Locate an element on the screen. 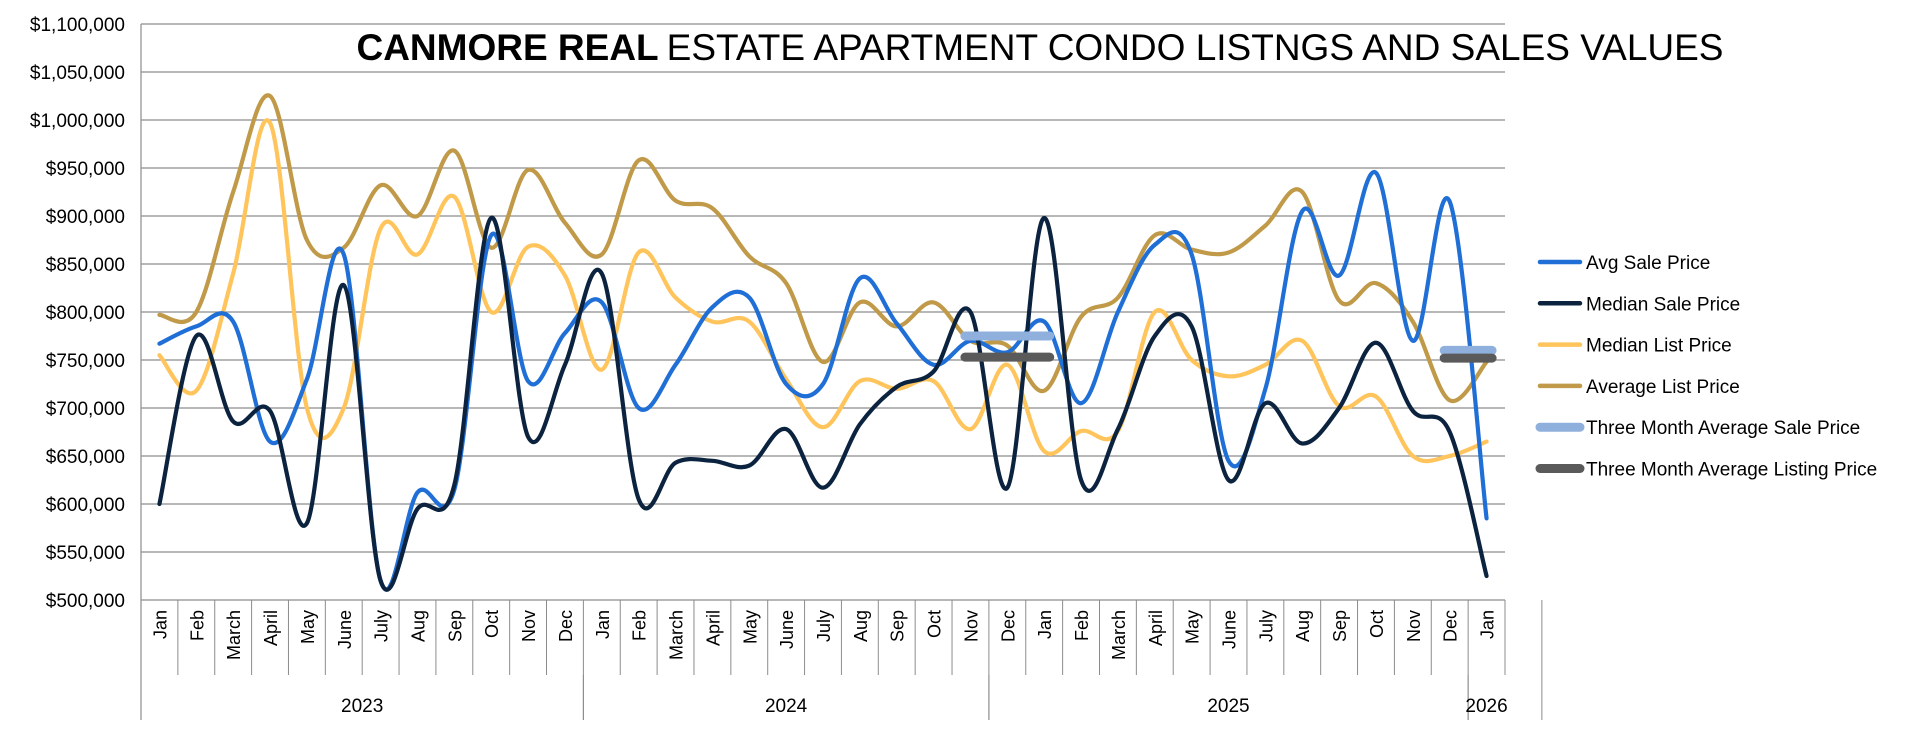  y-tick-label: $500,000 is located at coordinates (85, 601).